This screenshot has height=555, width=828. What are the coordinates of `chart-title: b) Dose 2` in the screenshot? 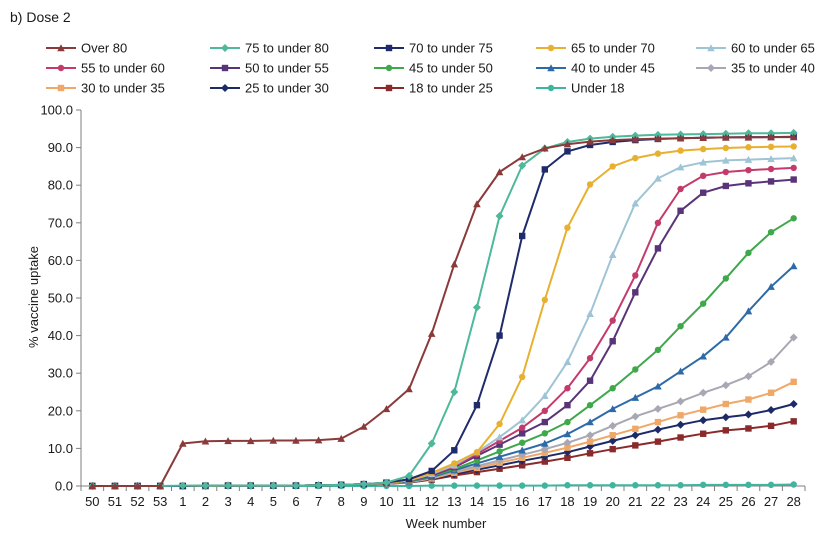 It's located at (40, 17).